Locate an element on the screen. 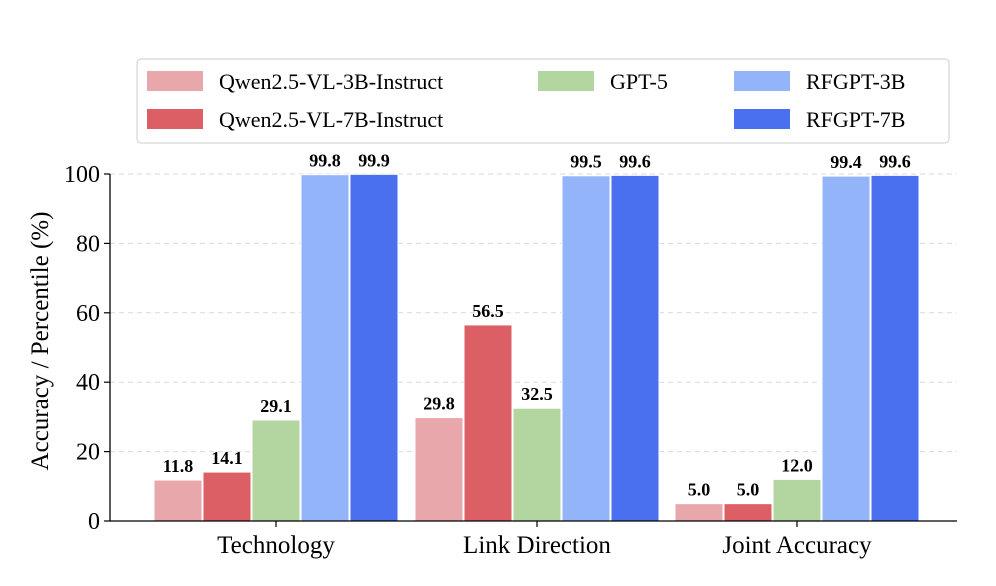 This screenshot has width=996, height=586. y-tick-label: 100 is located at coordinates (82, 175).